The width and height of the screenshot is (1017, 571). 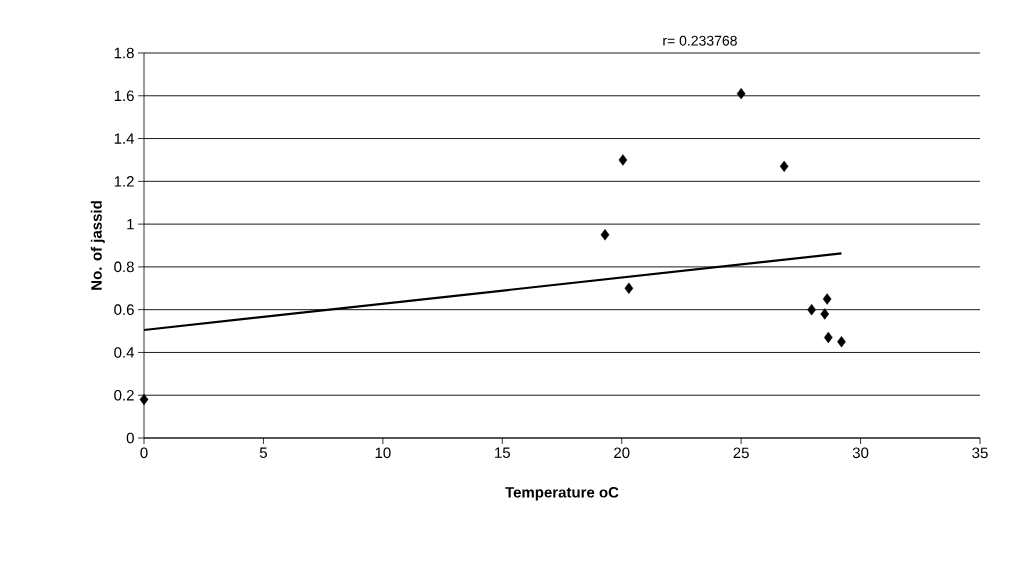 I want to click on x-tick-label: 25, so click(x=741, y=453).